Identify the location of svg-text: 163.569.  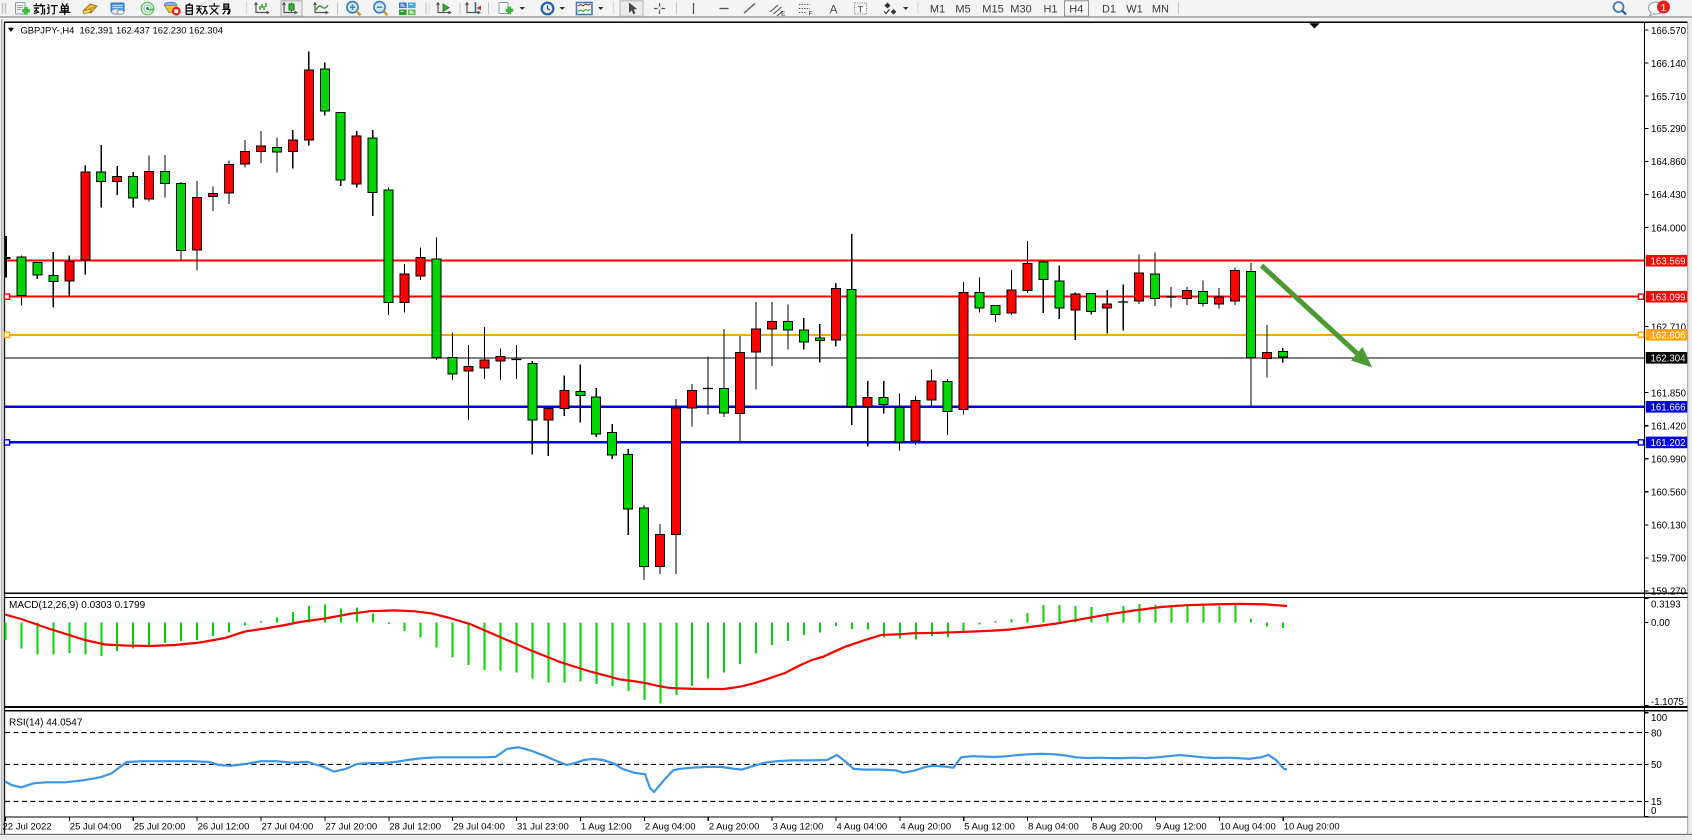
(1668, 262).